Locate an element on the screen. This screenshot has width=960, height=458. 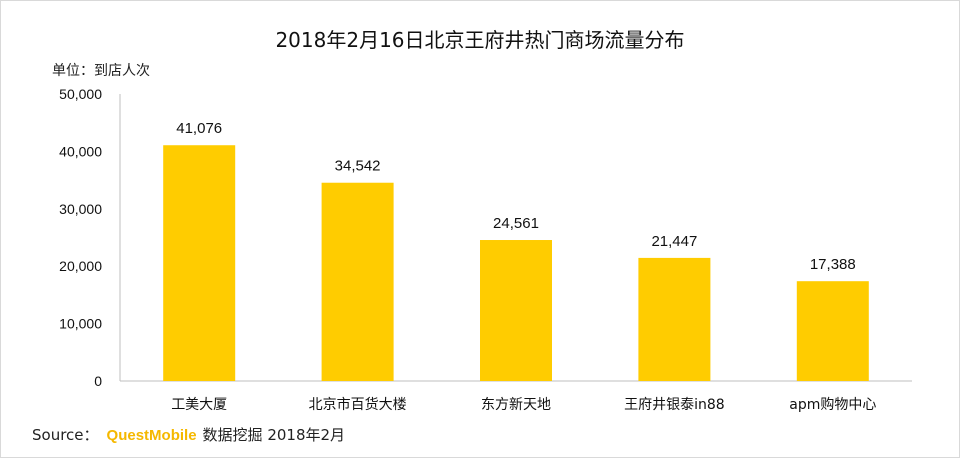
unit-label: 单位：到店人次 is located at coordinates (101, 71).